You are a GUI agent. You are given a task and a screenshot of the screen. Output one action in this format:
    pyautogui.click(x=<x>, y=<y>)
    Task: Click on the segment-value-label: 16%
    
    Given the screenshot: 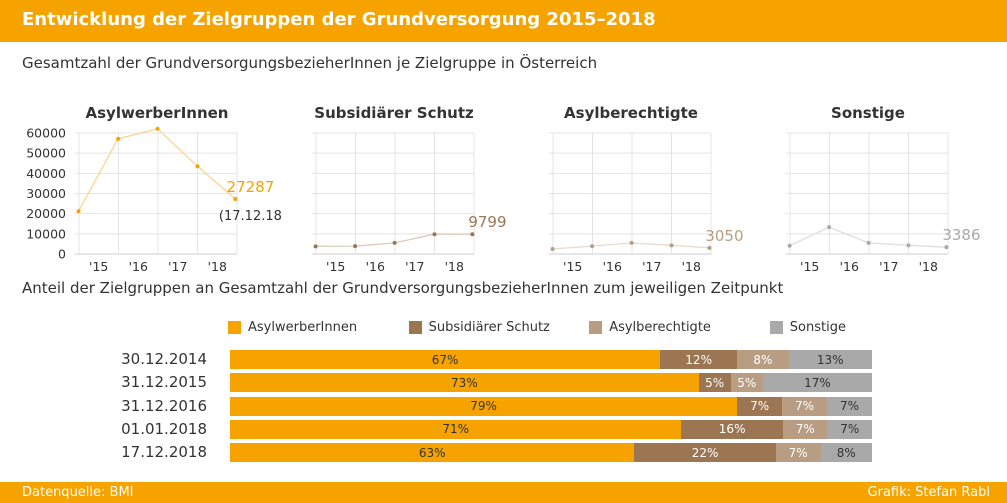 What is the action you would take?
    pyautogui.click(x=732, y=429)
    